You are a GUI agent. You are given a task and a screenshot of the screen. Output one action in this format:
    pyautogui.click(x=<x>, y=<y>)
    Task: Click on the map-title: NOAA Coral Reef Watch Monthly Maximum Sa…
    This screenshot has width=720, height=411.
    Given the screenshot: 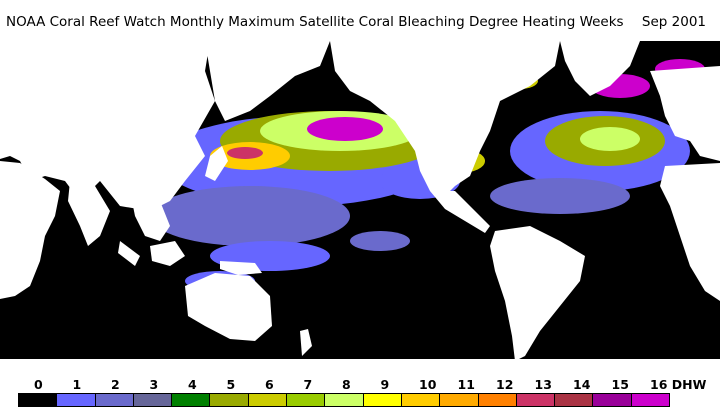 What is the action you would take?
    pyautogui.click(x=315, y=22)
    